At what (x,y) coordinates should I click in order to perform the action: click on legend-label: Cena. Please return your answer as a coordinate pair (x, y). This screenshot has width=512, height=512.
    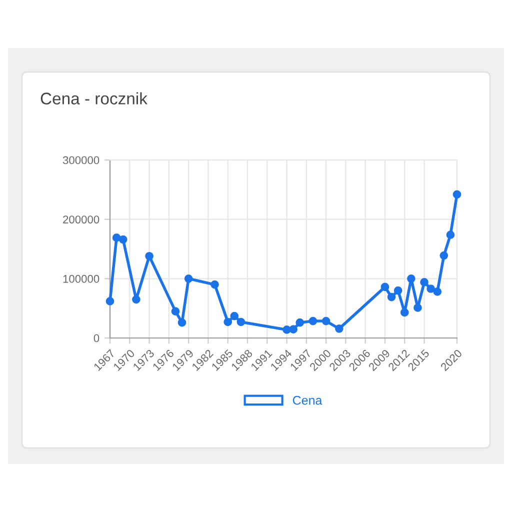
    Looking at the image, I should click on (307, 400).